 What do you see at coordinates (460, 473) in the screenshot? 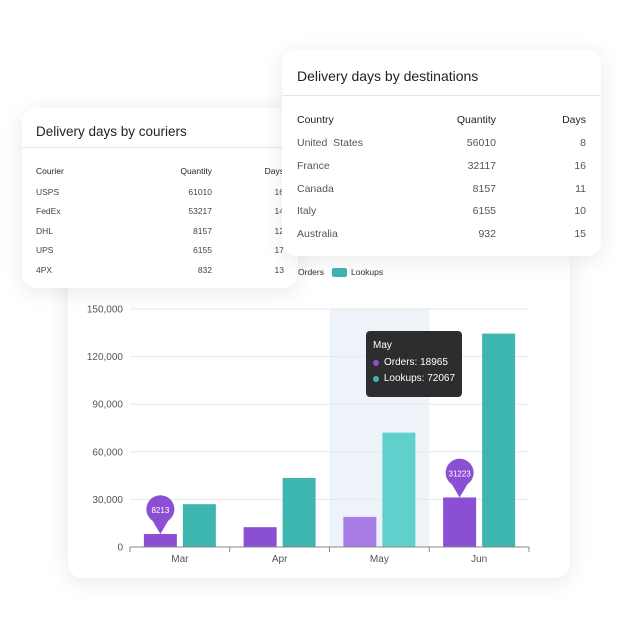
I see `pin-label: 31223` at bounding box center [460, 473].